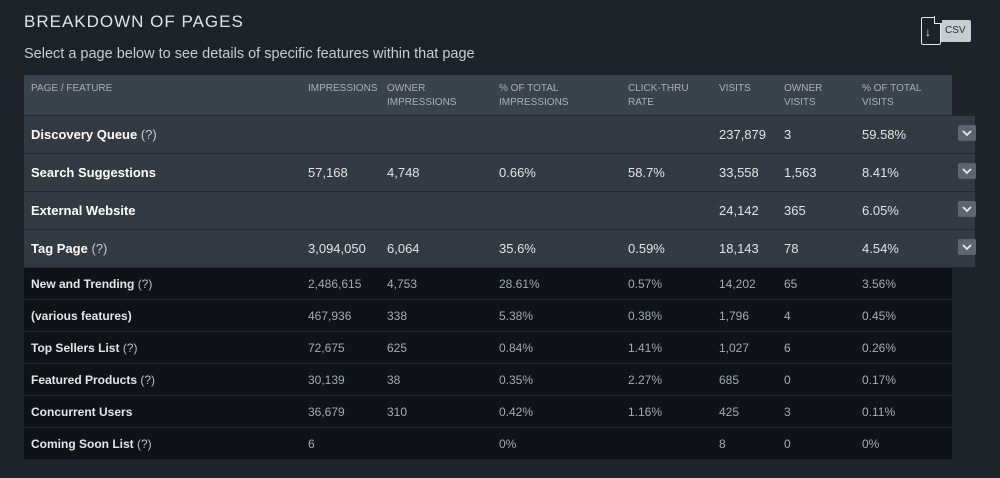  What do you see at coordinates (403, 248) in the screenshot?
I see `cell-owner-impressions: 6,064` at bounding box center [403, 248].